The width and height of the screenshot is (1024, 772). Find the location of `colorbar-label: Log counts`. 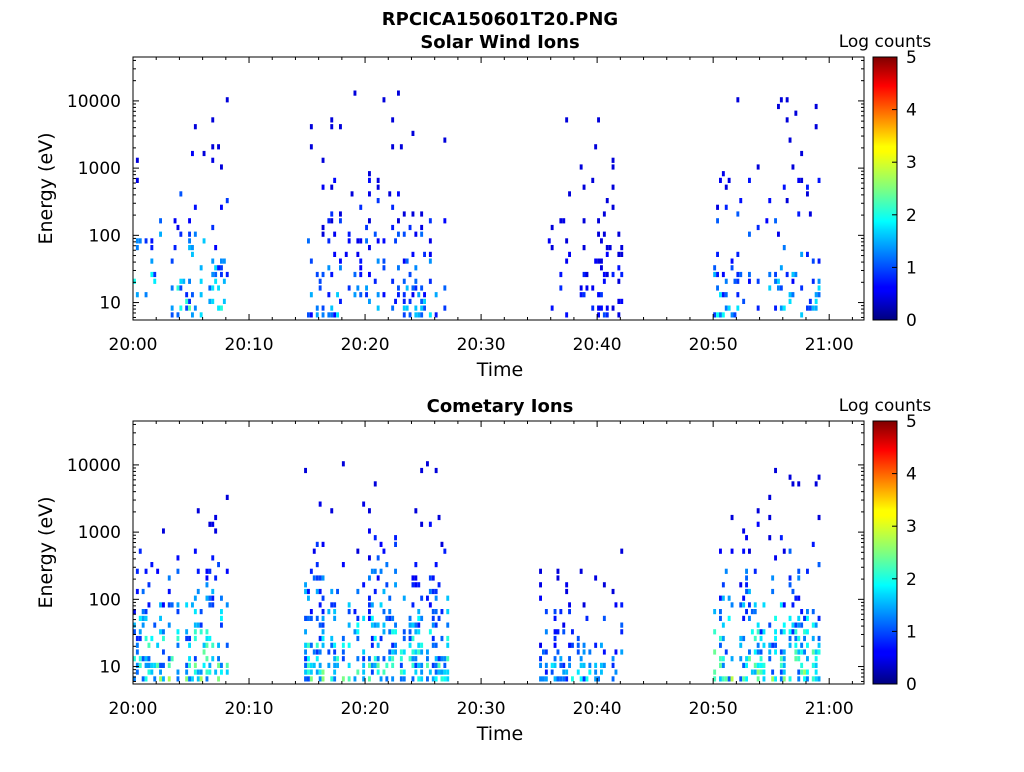

colorbar-label: Log counts is located at coordinates (885, 406).